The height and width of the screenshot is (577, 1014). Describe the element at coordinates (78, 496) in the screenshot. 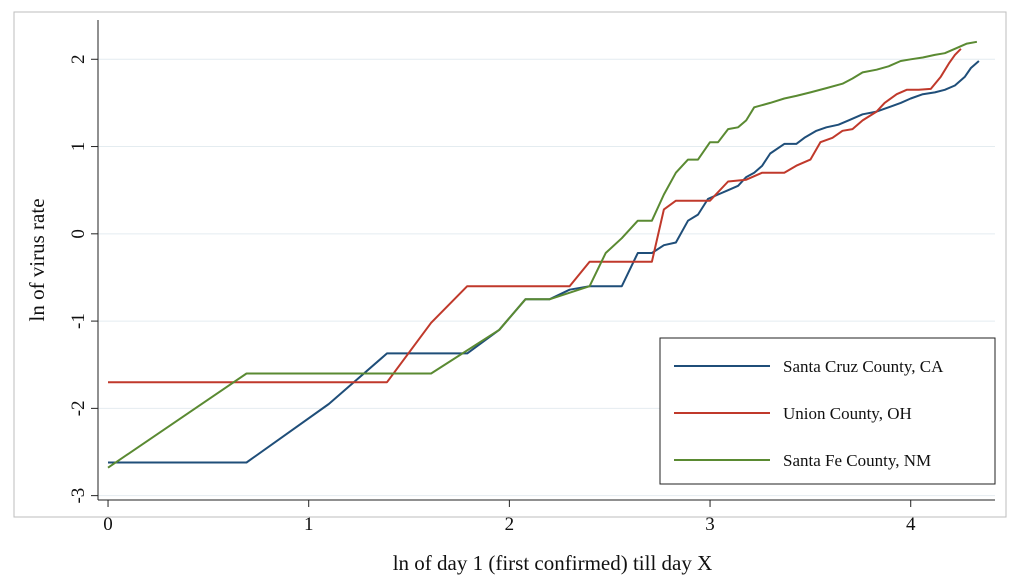

I see `y-tick-label: -3` at that location.